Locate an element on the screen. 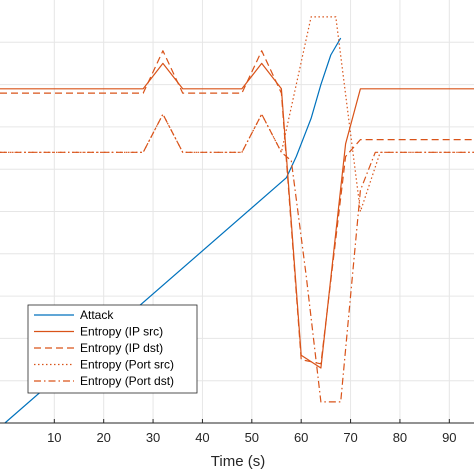 The height and width of the screenshot is (474, 474). legend-label-3: Entropy (IP dst) is located at coordinates (121, 348).